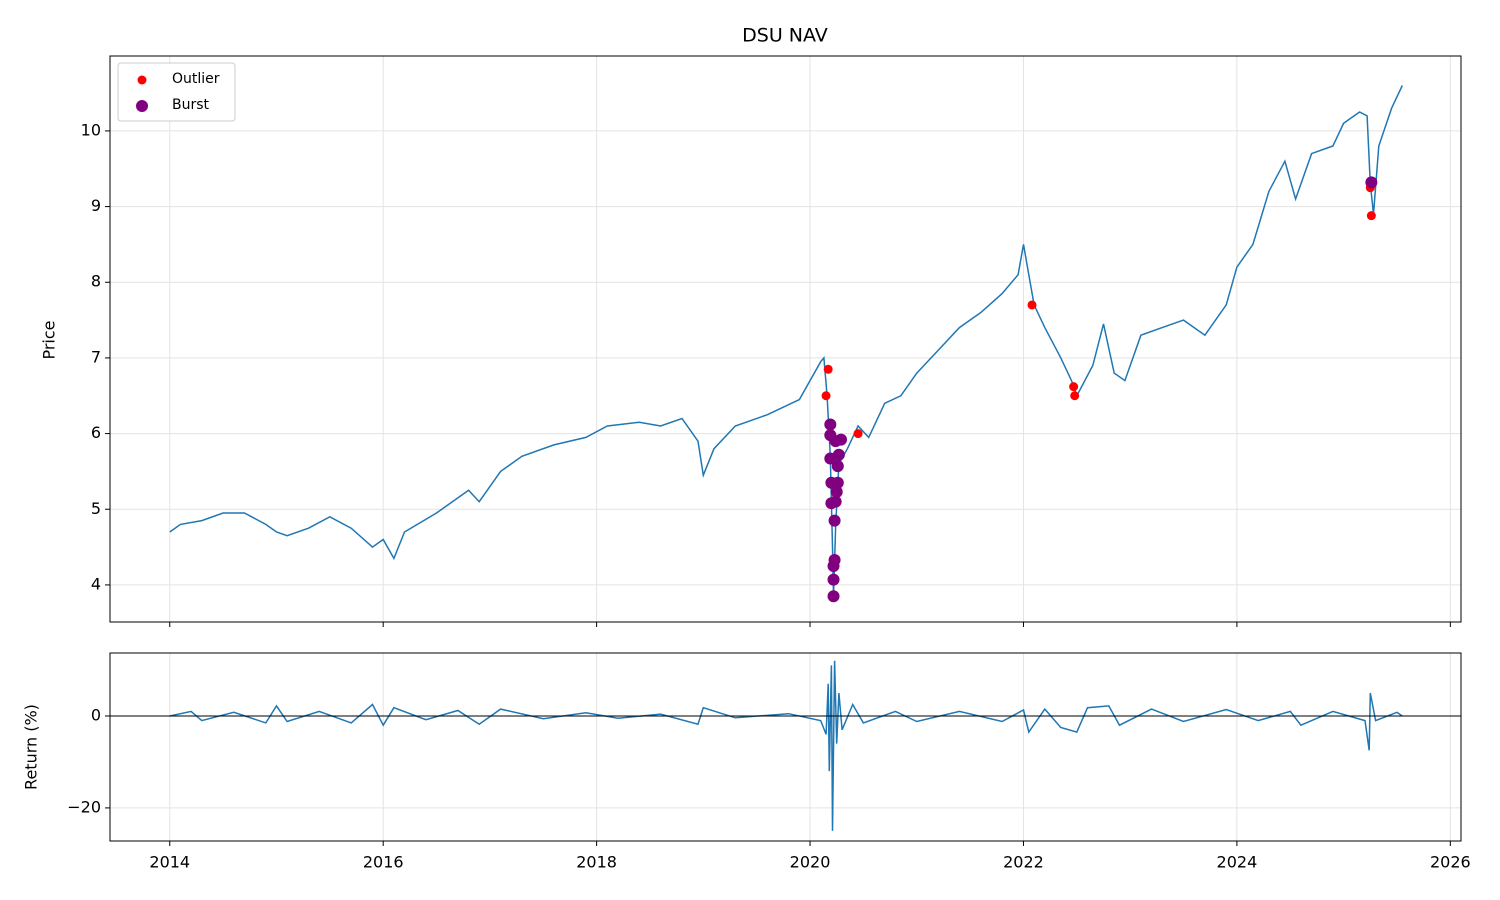 This screenshot has height=900, width=1500. What do you see at coordinates (196, 79) in the screenshot?
I see `legend-label: Outlier` at bounding box center [196, 79].